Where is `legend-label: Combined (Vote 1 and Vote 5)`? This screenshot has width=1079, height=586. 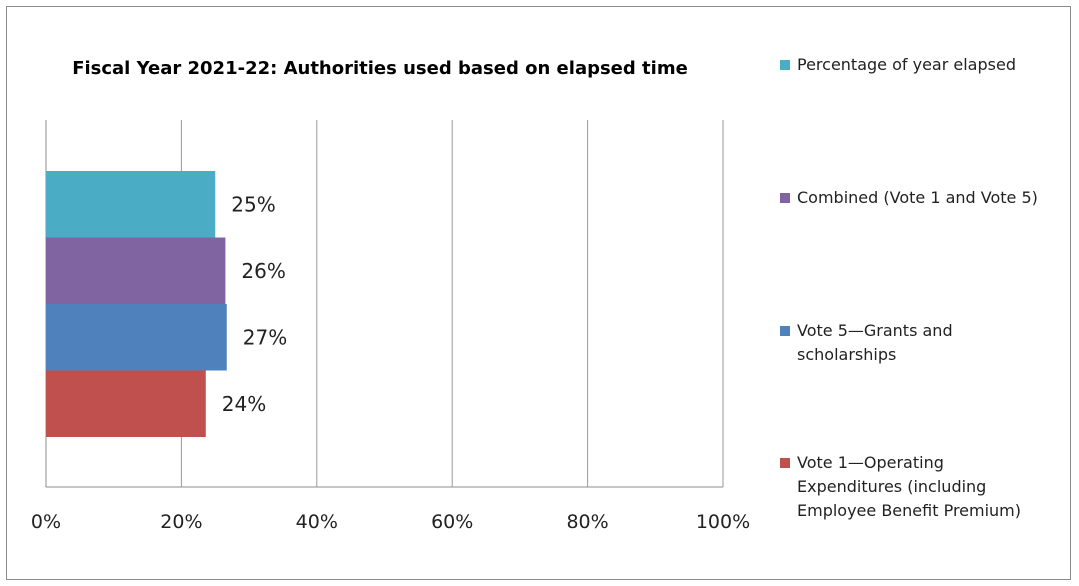
legend-label: Combined (Vote 1 and Vote 5) is located at coordinates (917, 197).